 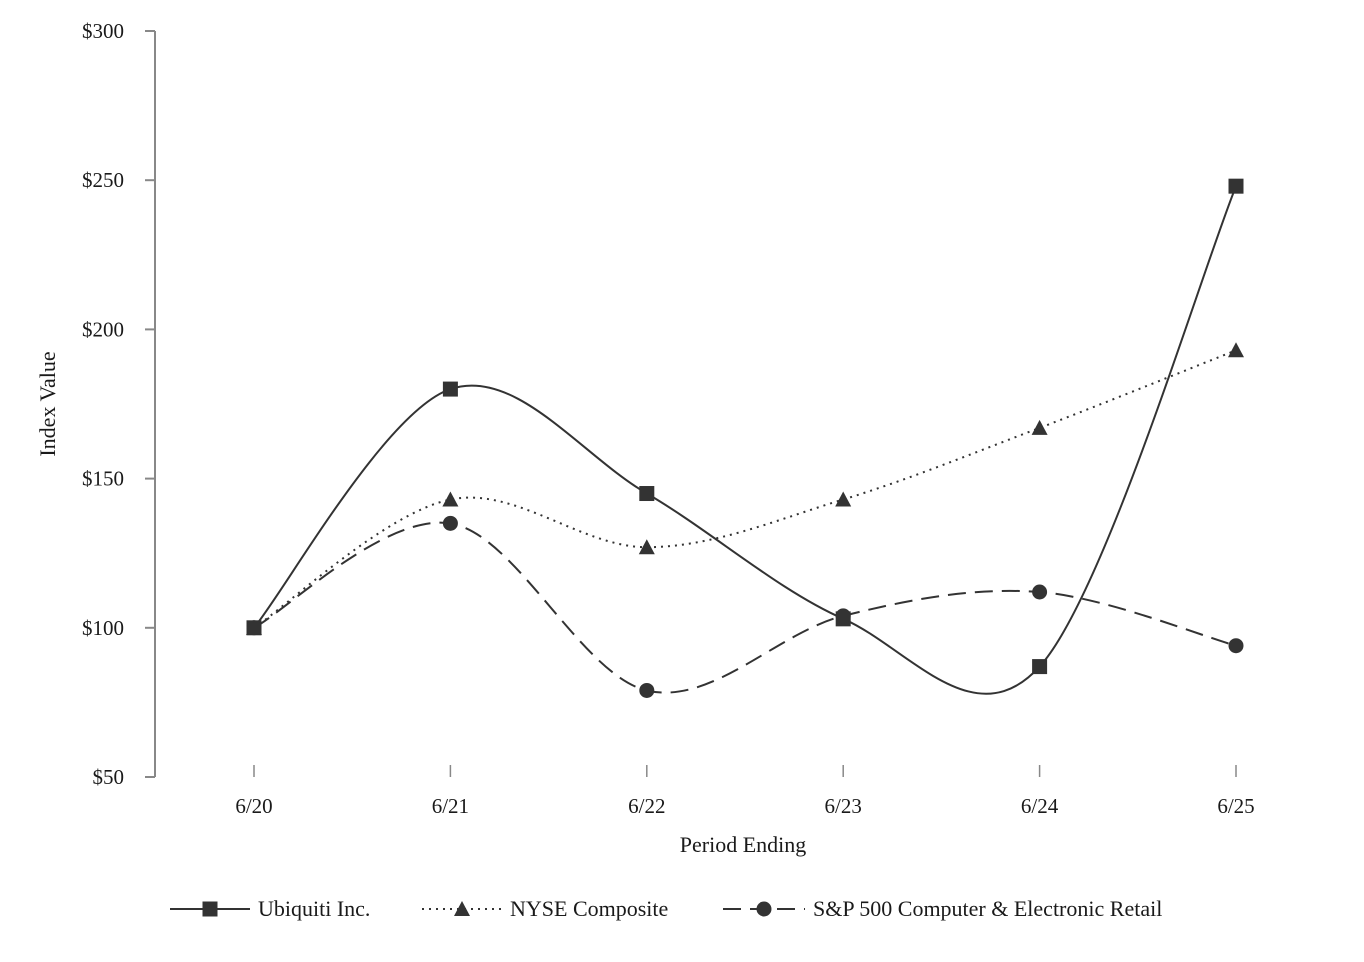 I want to click on legend-marker-square, so click(x=210, y=909).